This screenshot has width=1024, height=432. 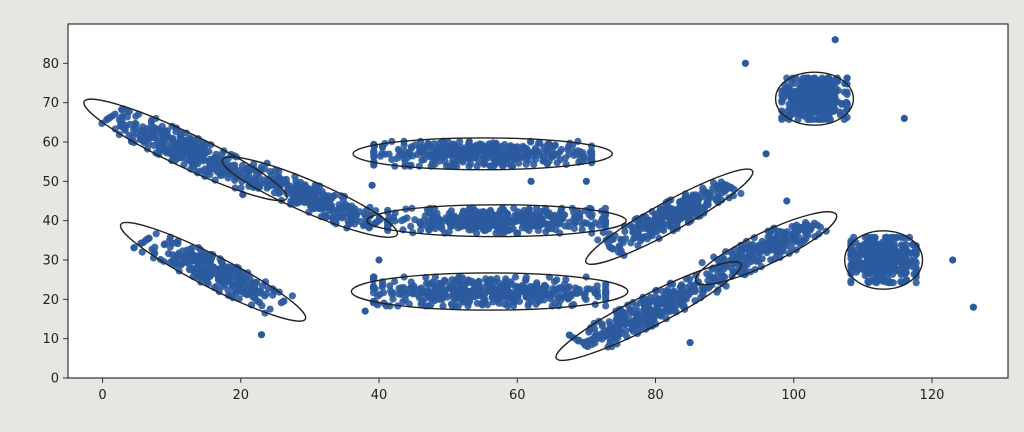 I want to click on cluster-8-points, so click(x=647, y=310).